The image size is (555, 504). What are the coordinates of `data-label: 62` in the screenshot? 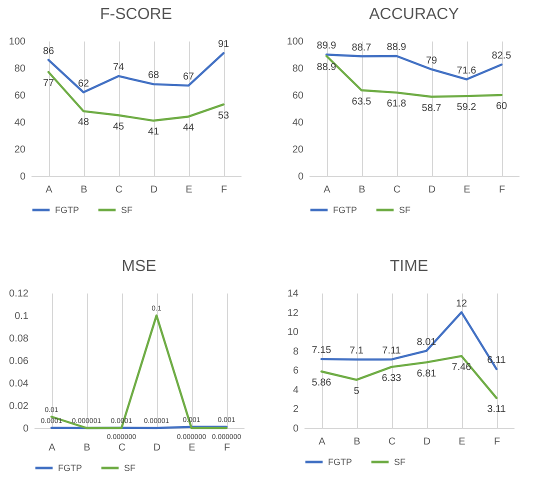 It's located at (84, 84).